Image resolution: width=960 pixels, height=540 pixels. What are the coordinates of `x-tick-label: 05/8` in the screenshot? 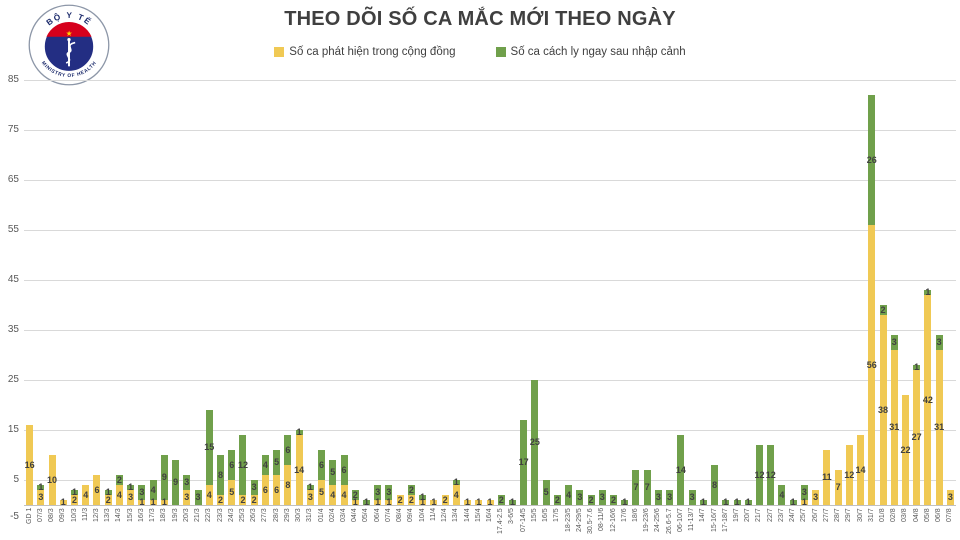 It's located at (927, 515).